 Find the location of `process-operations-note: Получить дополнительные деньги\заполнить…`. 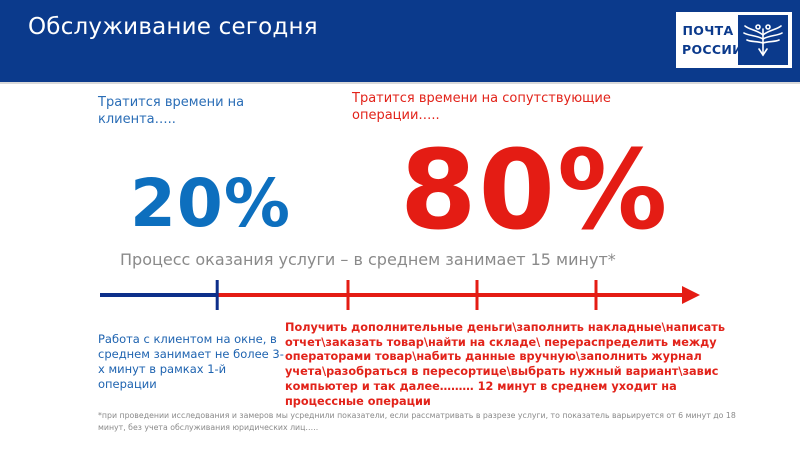

process-operations-note: Получить дополнительные деньги\заполнить… is located at coordinates (505, 364).